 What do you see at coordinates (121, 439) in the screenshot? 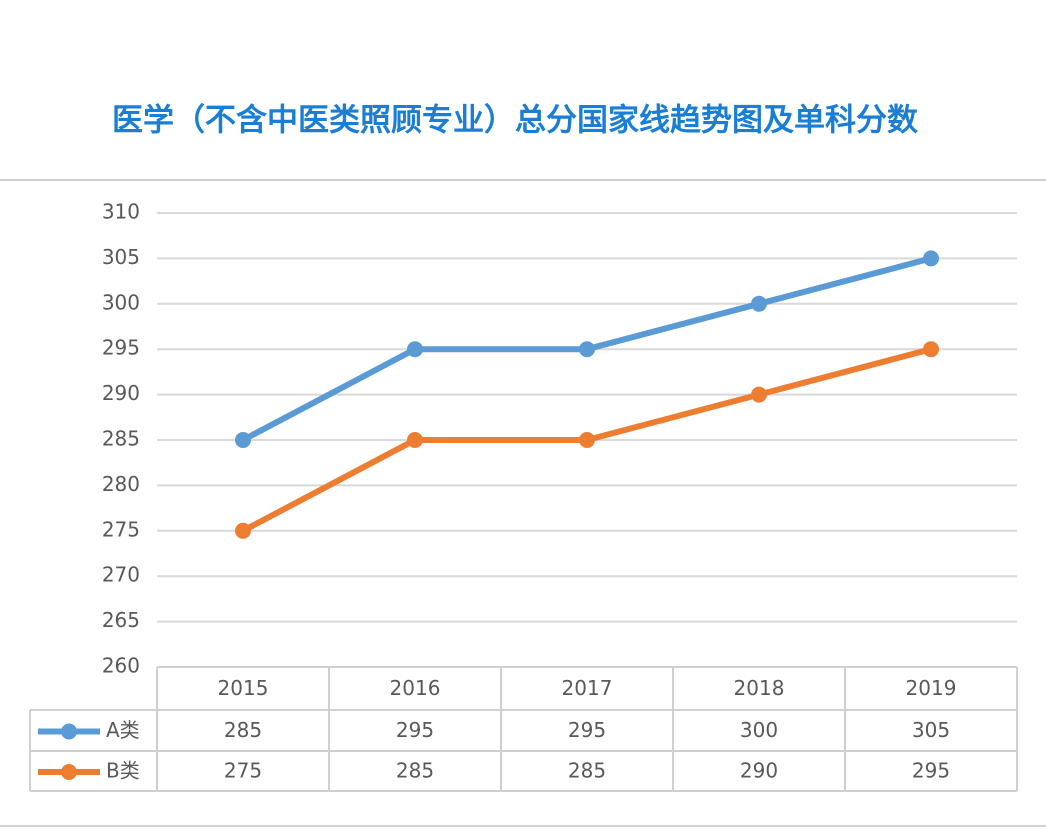
I see `y-tick-label: 285` at bounding box center [121, 439].